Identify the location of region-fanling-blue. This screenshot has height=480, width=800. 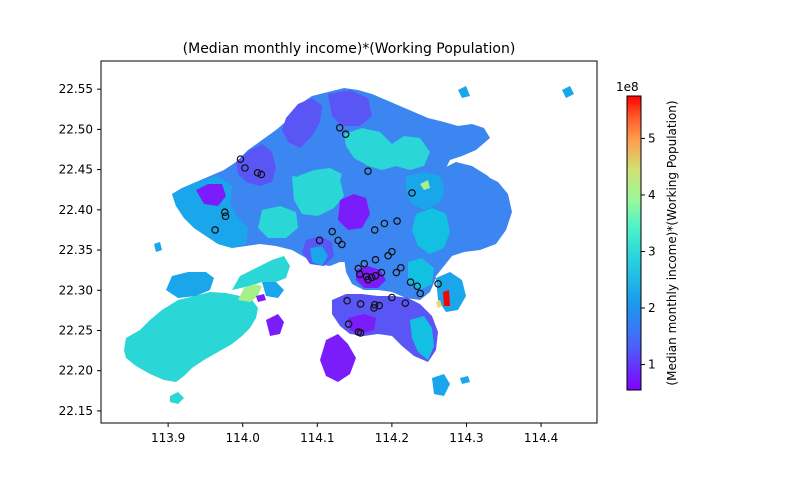
(302, 123).